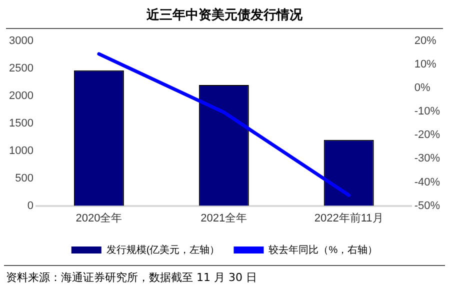  Describe the element at coordinates (427, 112) in the screenshot. I see `y2-tick-label: -10%` at that location.